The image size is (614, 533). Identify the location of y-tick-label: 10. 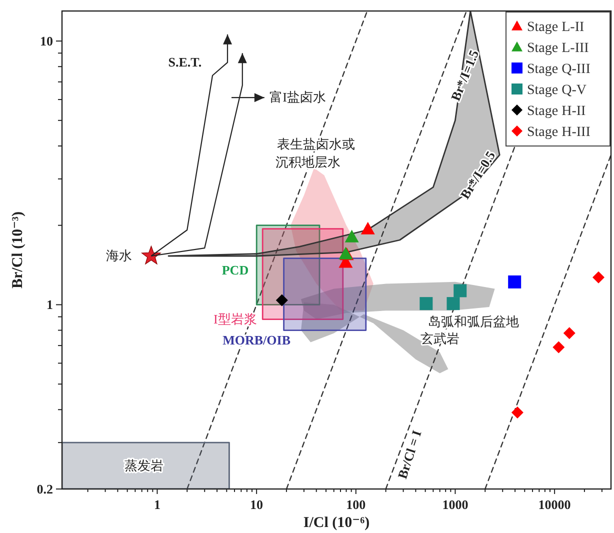
(46, 41).